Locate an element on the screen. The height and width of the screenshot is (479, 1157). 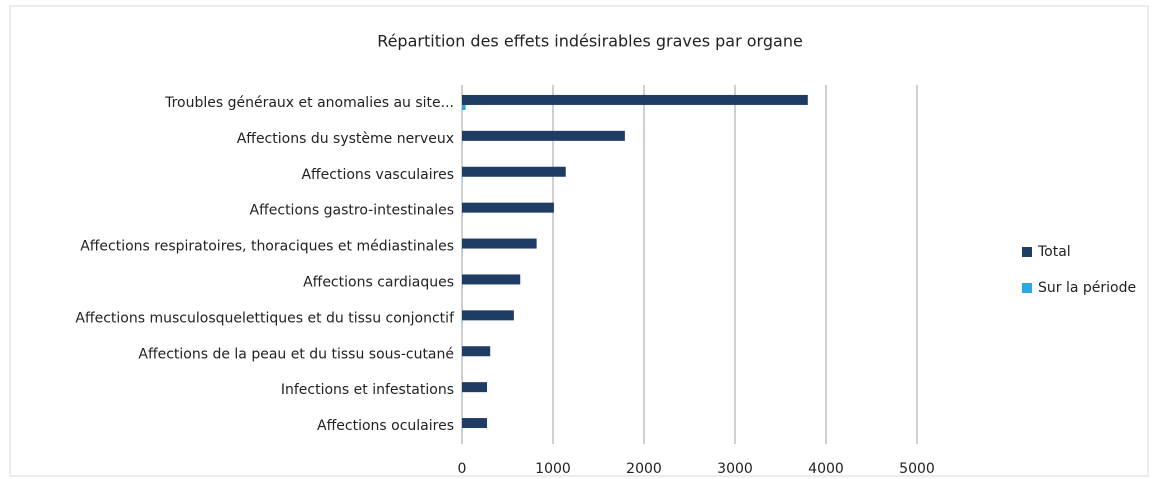
y-tick-label: Affections gastro-intestinales is located at coordinates (352, 211).